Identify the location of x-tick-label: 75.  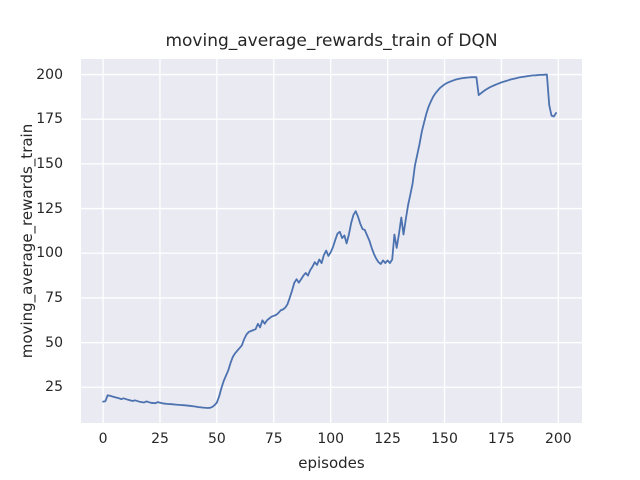
(273, 439).